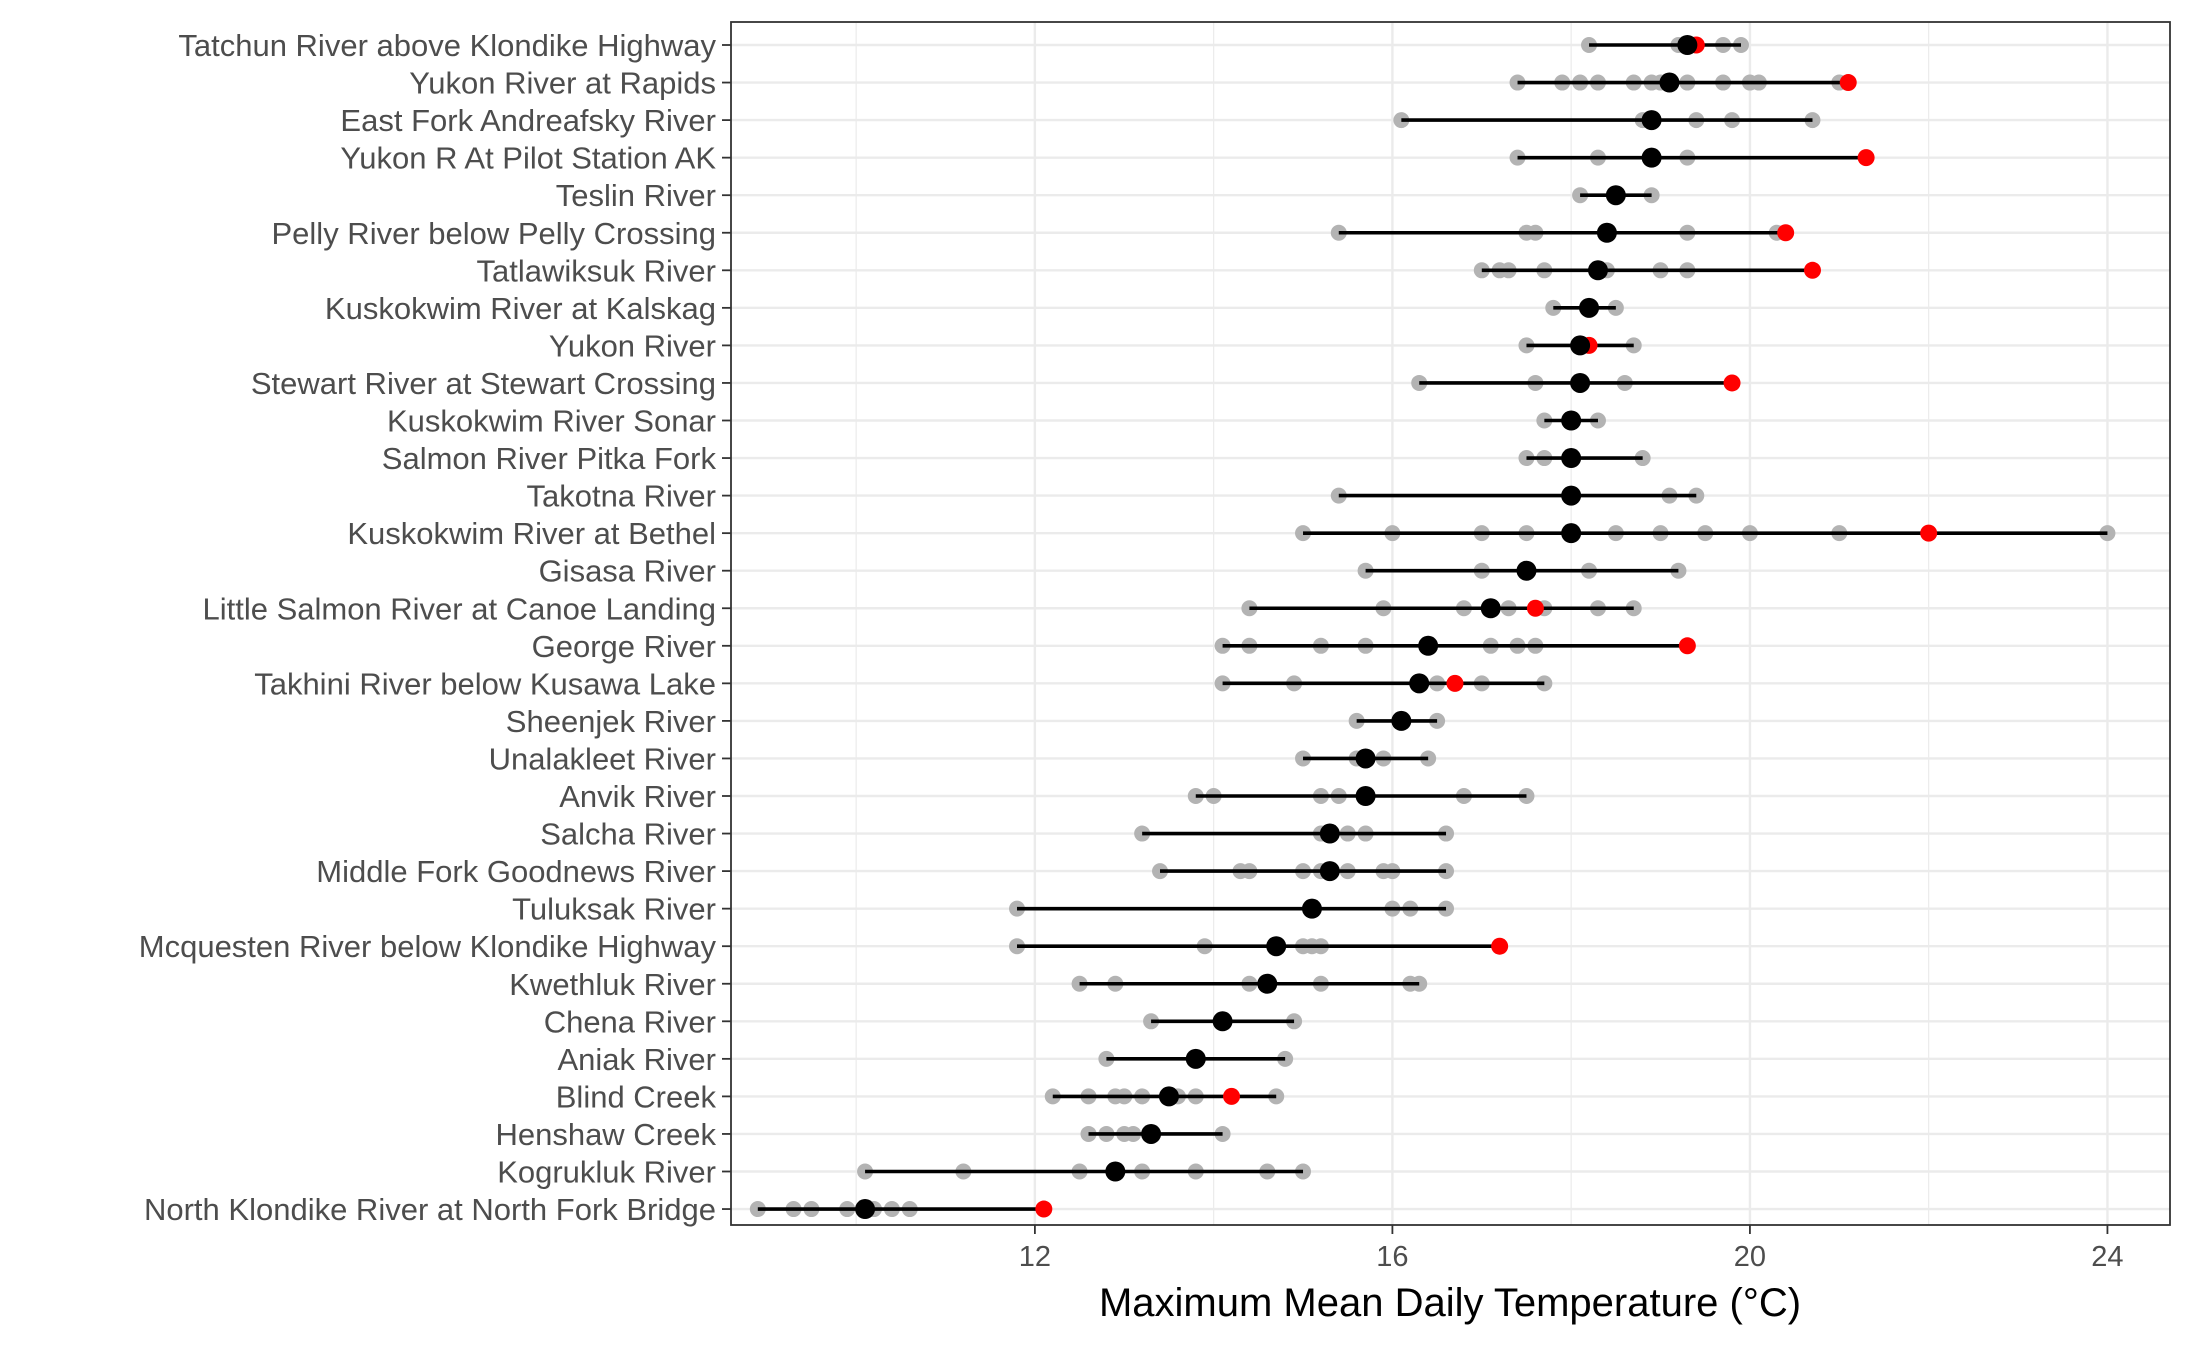 The height and width of the screenshot is (1350, 2187). What do you see at coordinates (1450, 1303) in the screenshot?
I see `x-axis-title: Maximum Mean Daily Temperature (°C)` at bounding box center [1450, 1303].